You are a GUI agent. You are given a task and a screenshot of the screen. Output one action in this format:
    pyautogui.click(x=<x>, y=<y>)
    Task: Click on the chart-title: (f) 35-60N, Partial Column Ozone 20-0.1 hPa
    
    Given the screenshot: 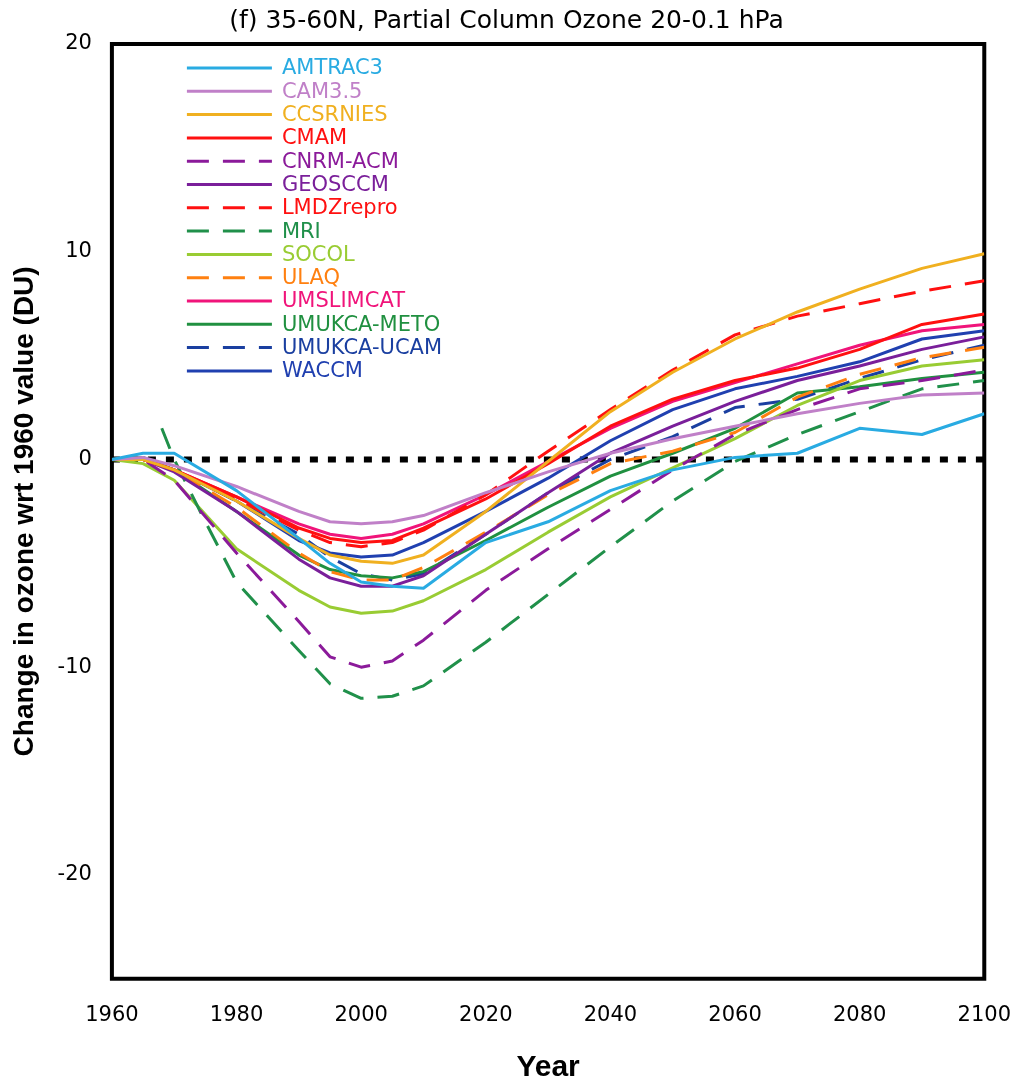 What is the action you would take?
    pyautogui.click(x=506, y=19)
    